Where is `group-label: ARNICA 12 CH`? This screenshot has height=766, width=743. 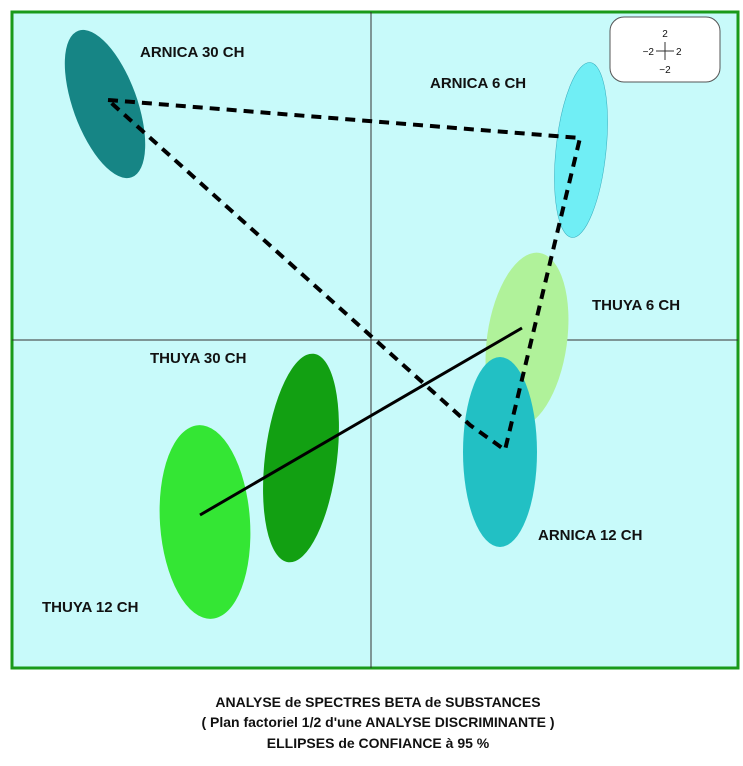 group-label: ARNICA 12 CH is located at coordinates (590, 535).